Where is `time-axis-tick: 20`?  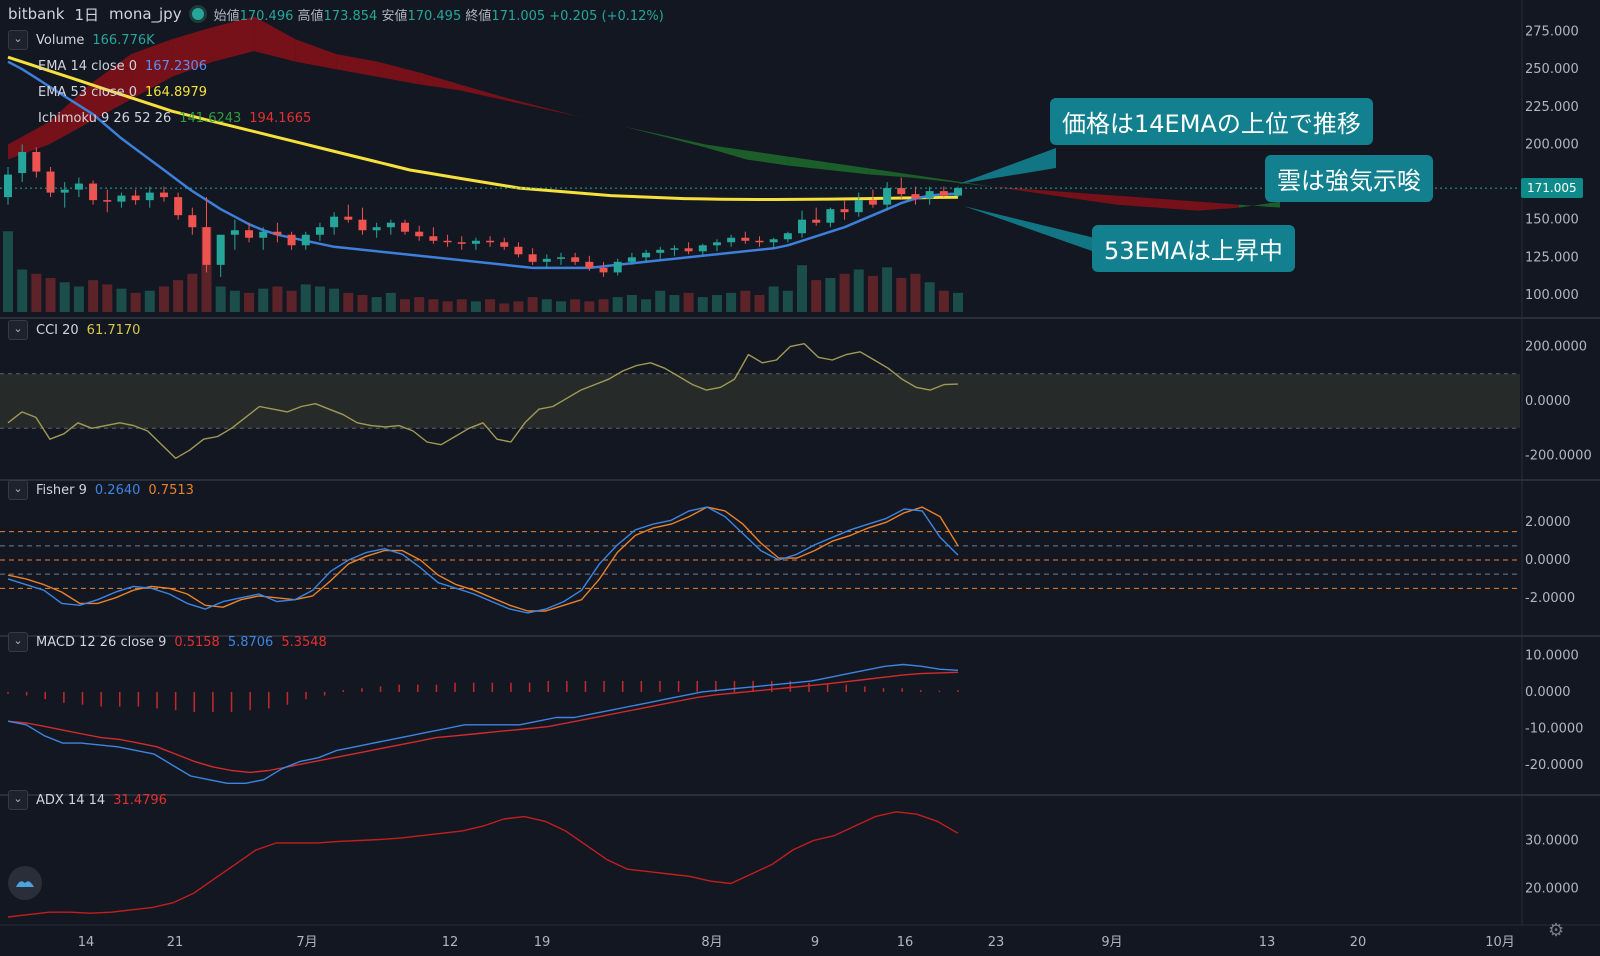
time-axis-tick: 20 is located at coordinates (1358, 942).